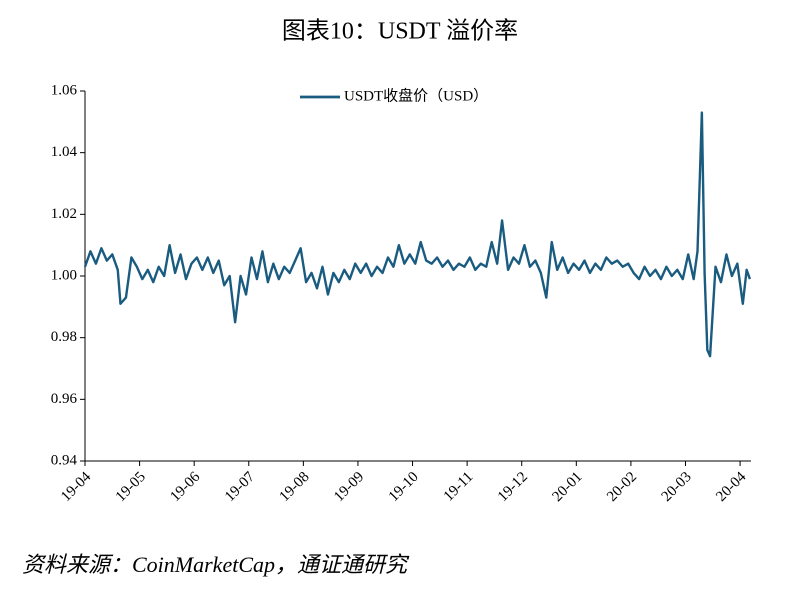 This screenshot has width=800, height=591. I want to click on chart-title: 图表10：USDT 溢价率, so click(400, 31).